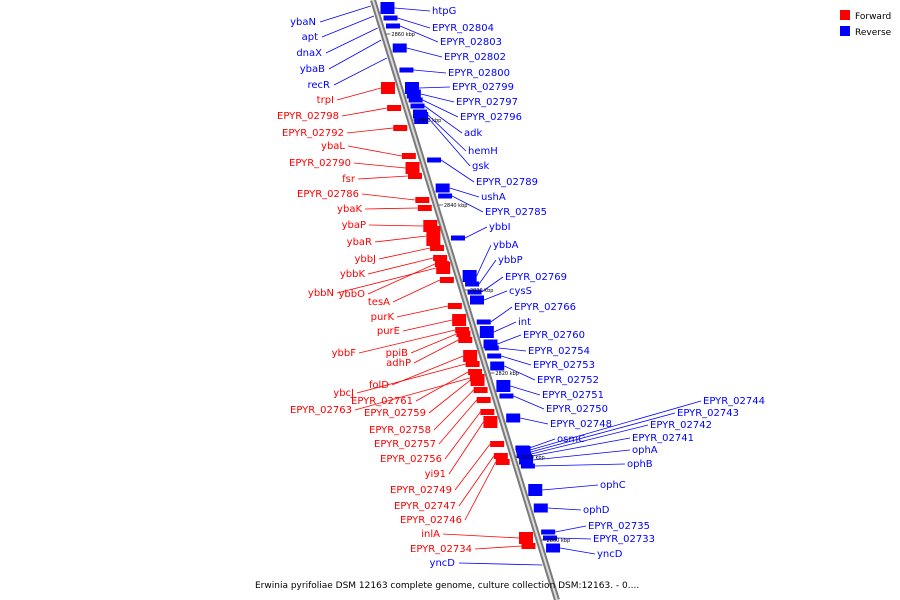 This screenshot has width=900, height=600. Describe the element at coordinates (491, 117) in the screenshot. I see `reverse-gene-label: EPYR_02796` at that location.